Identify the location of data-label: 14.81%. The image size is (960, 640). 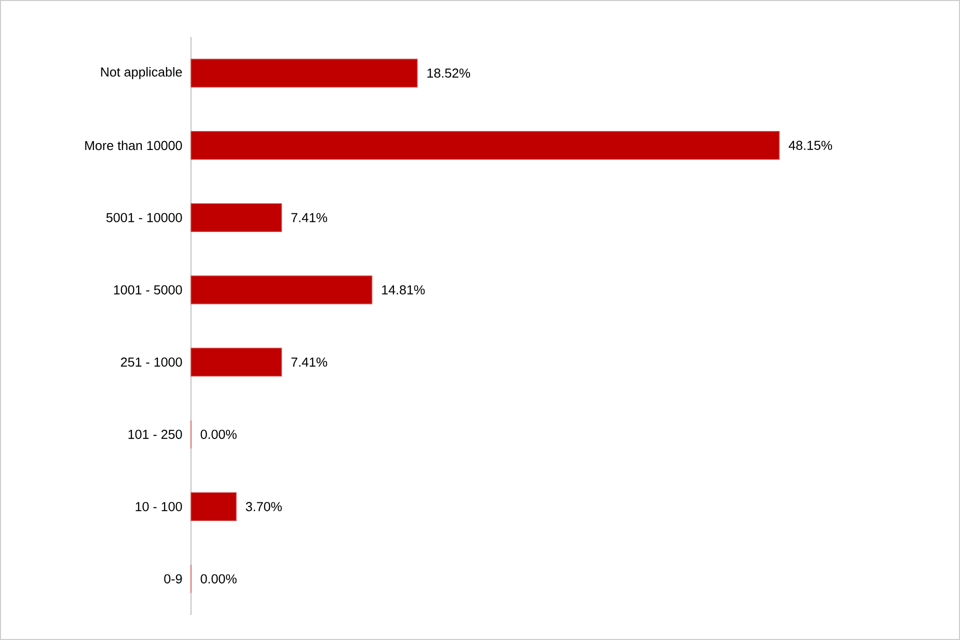
(403, 289).